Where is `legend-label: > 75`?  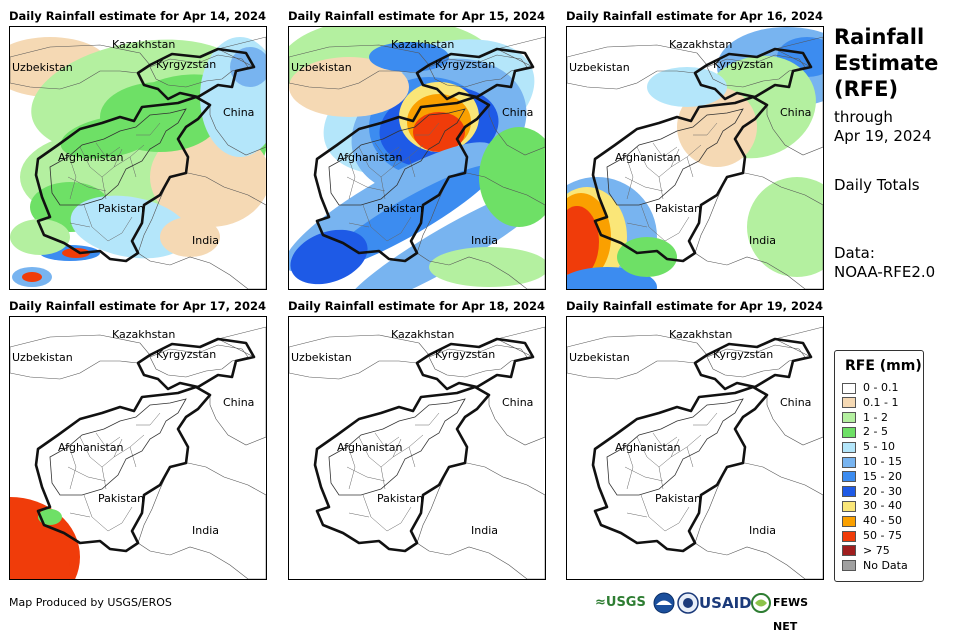
legend-label: > 75 is located at coordinates (876, 550).